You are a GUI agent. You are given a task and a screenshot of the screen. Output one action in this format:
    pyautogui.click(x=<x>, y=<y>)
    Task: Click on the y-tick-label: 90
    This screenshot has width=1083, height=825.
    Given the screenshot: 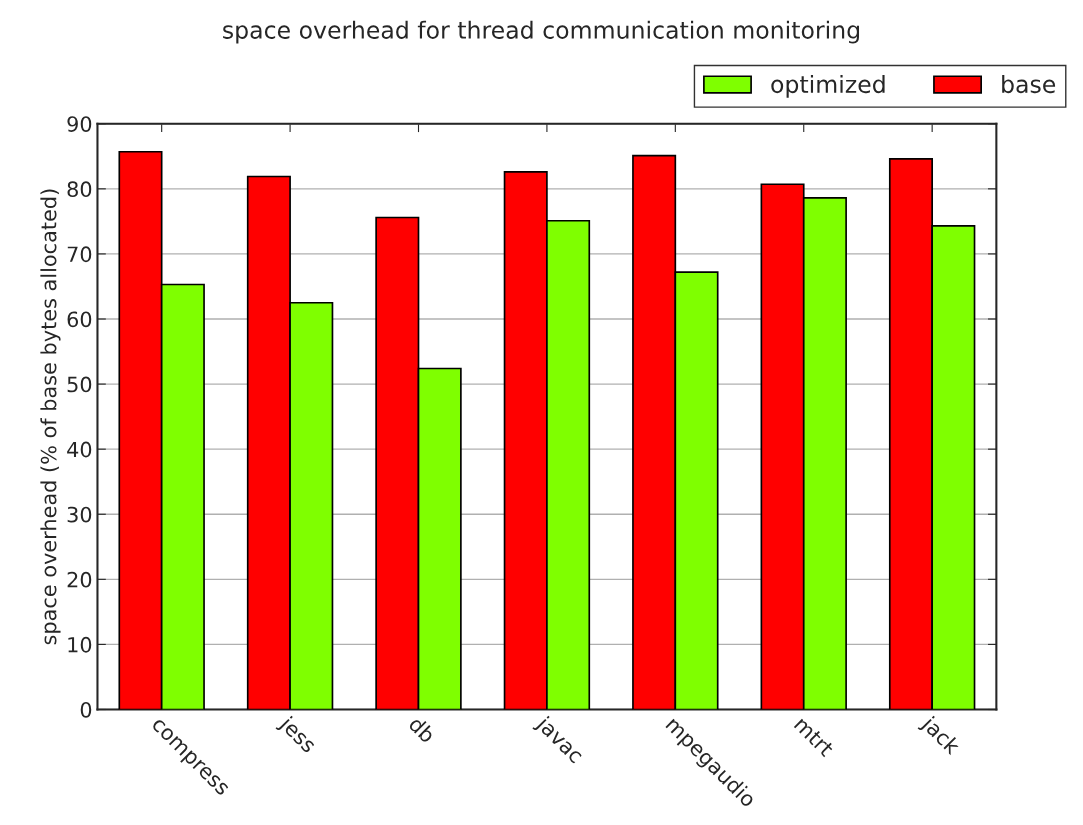 What is the action you would take?
    pyautogui.click(x=79, y=124)
    